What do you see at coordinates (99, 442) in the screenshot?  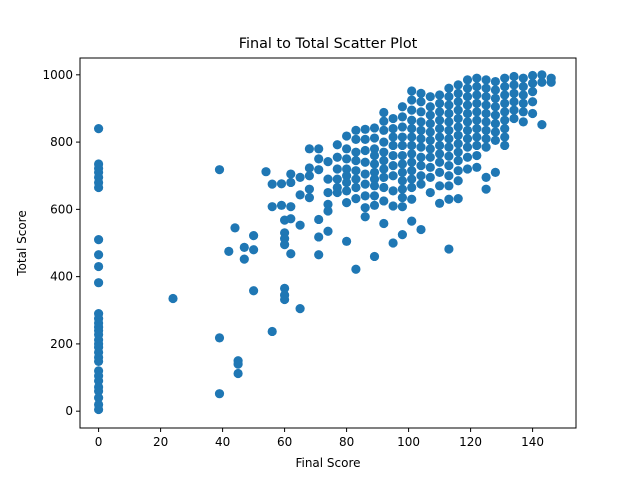 I see `x-tick-label: 0` at bounding box center [99, 442].